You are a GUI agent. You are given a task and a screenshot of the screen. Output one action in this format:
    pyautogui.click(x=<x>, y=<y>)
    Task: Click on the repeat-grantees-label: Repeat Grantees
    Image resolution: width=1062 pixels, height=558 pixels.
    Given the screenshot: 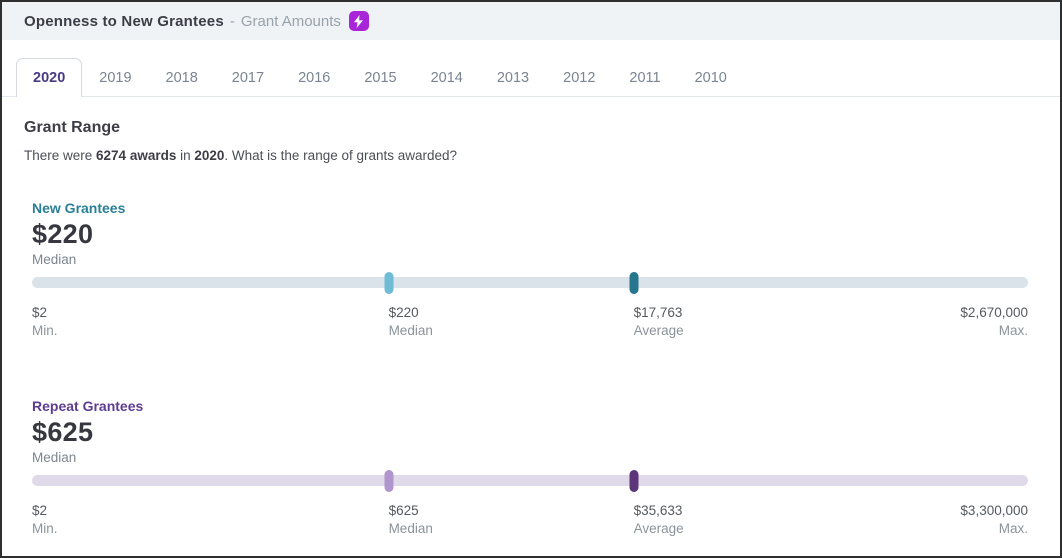 What is the action you would take?
    pyautogui.click(x=88, y=406)
    